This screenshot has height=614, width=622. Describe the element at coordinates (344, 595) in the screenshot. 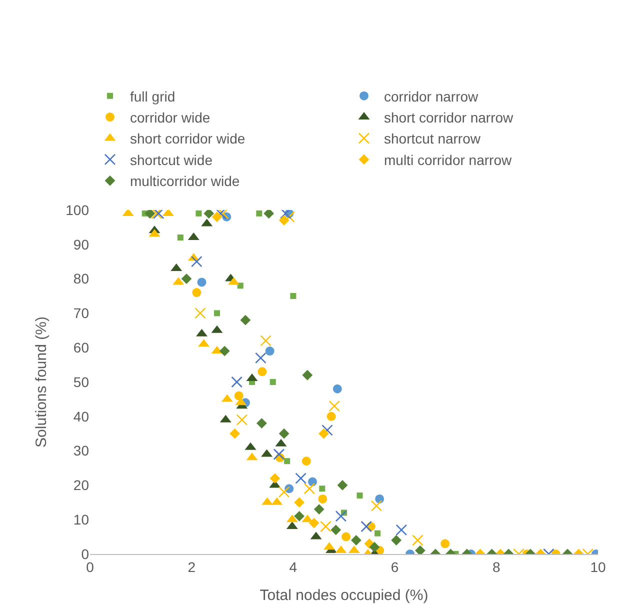

I see `x-axis-title: Total nodes occupied (%)` at that location.